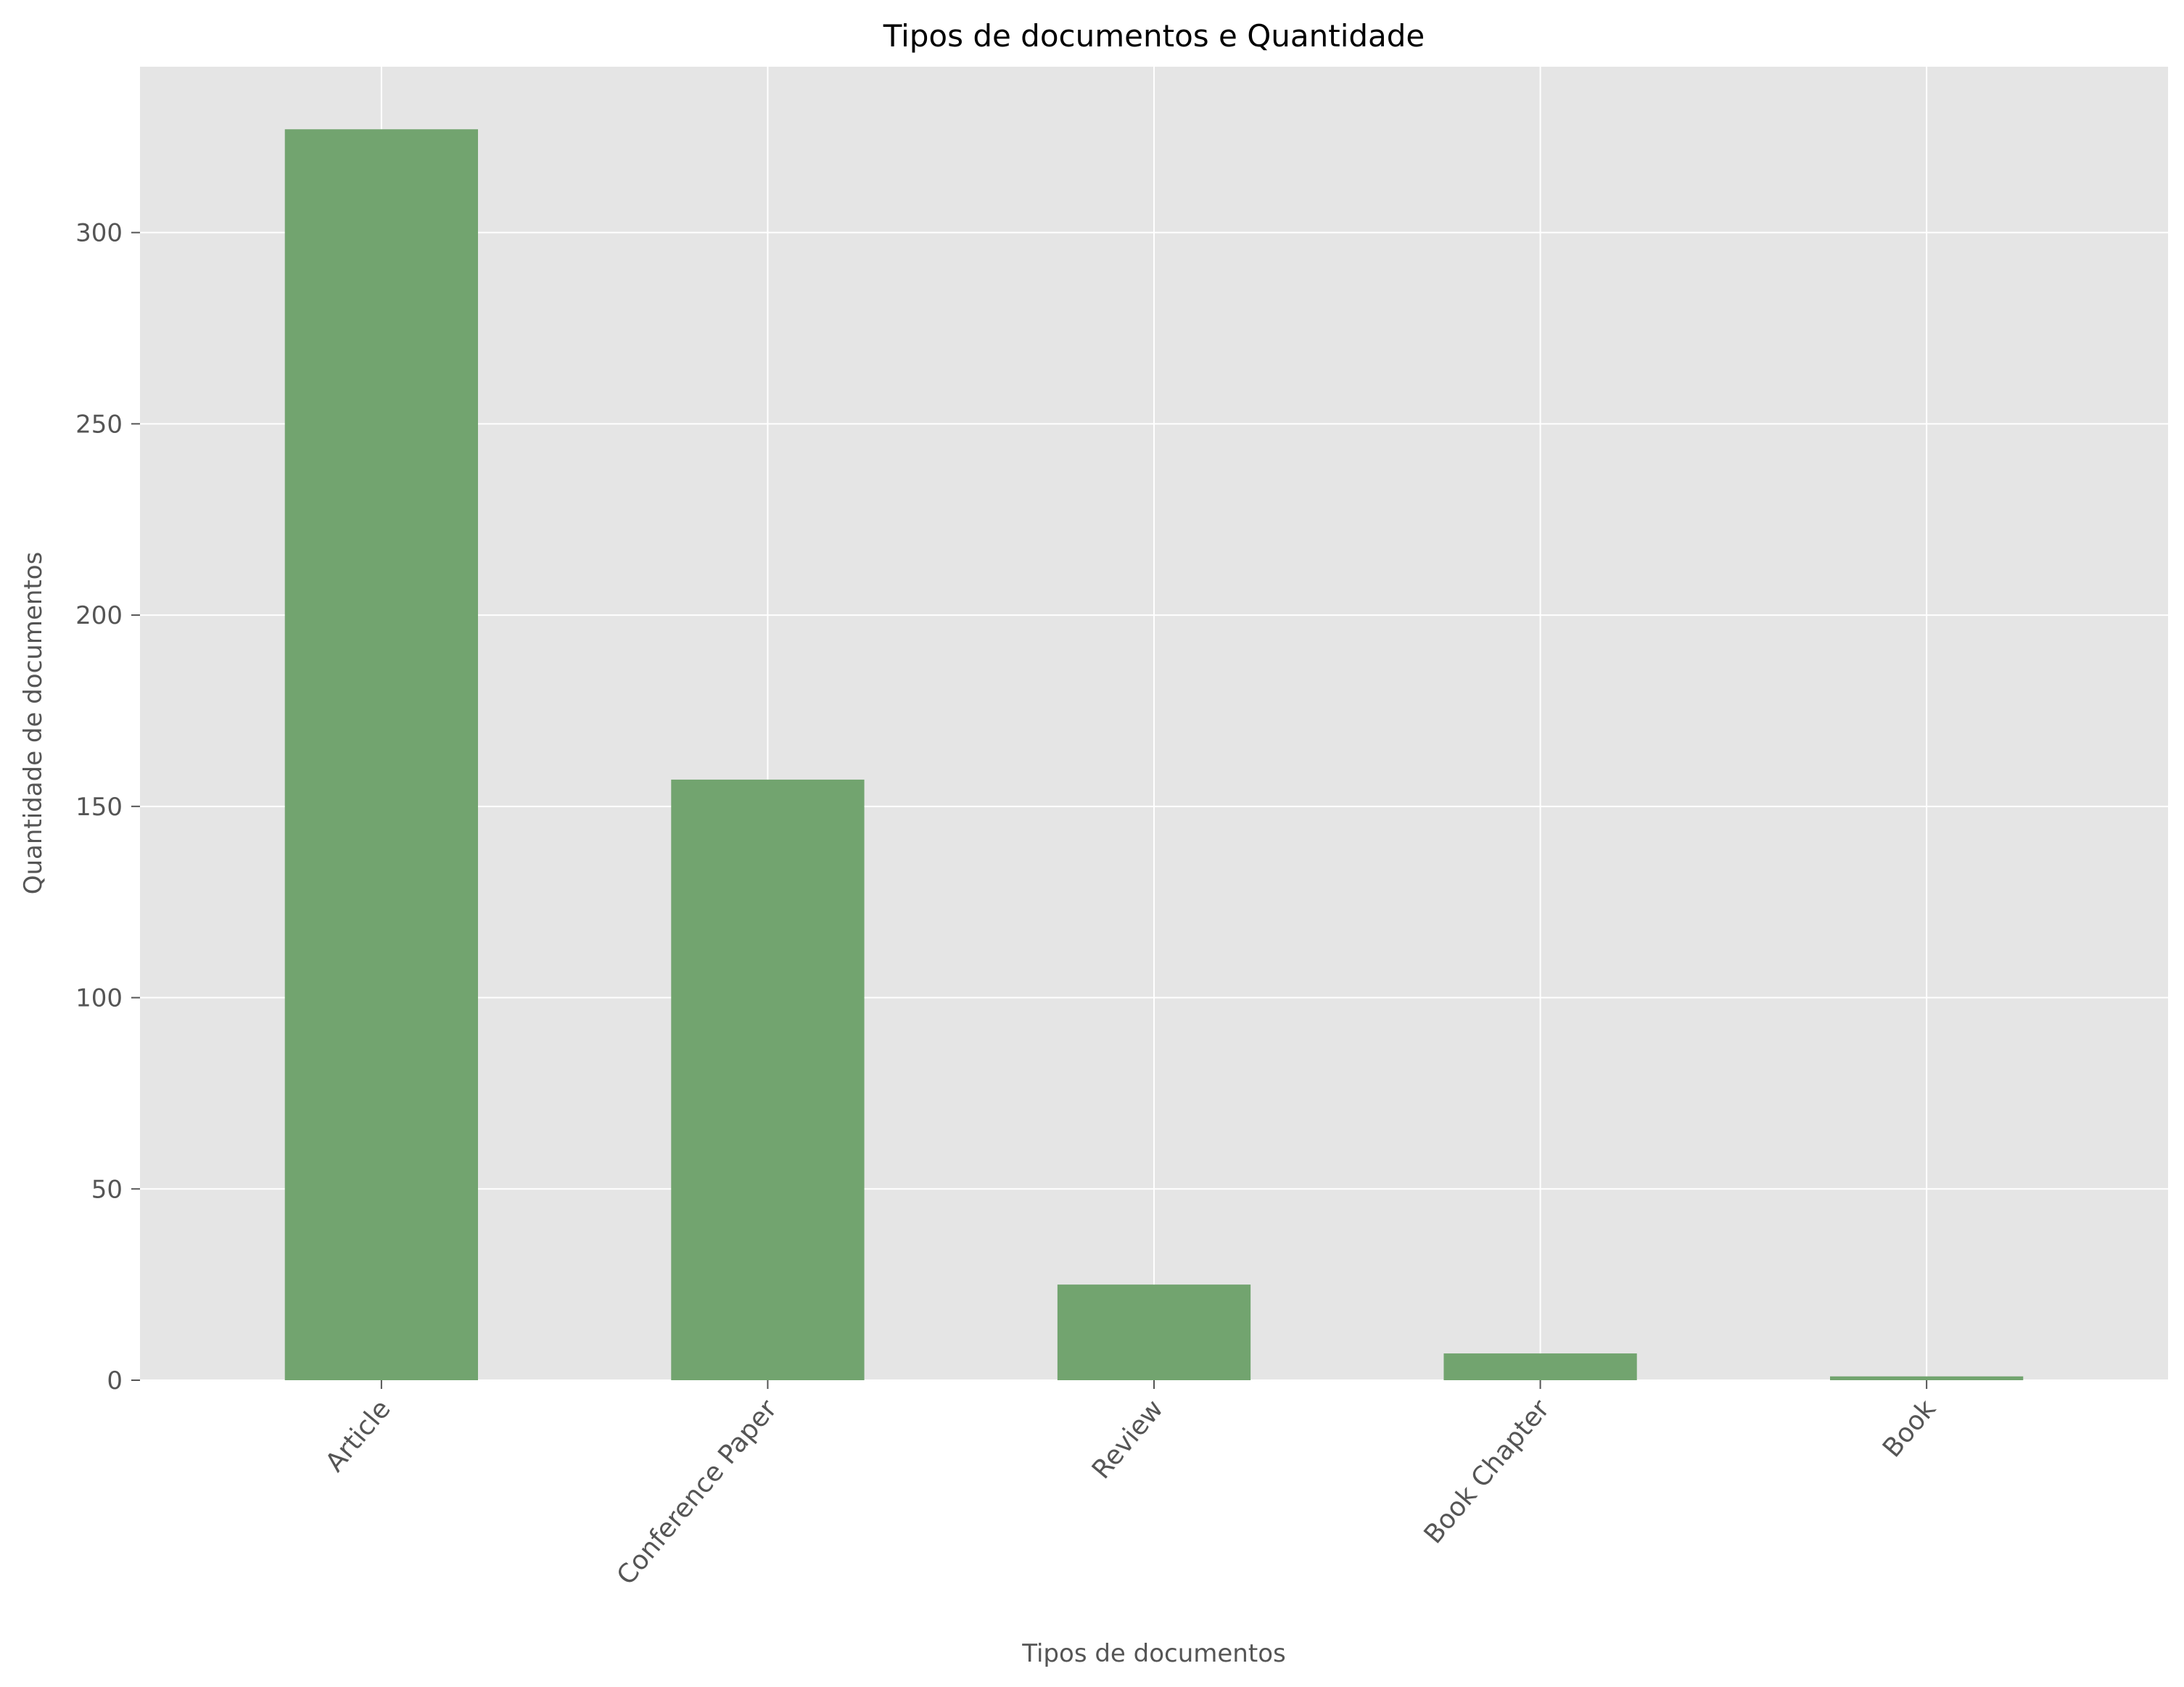  I want to click on y-tick-label: 0, so click(115, 1380).